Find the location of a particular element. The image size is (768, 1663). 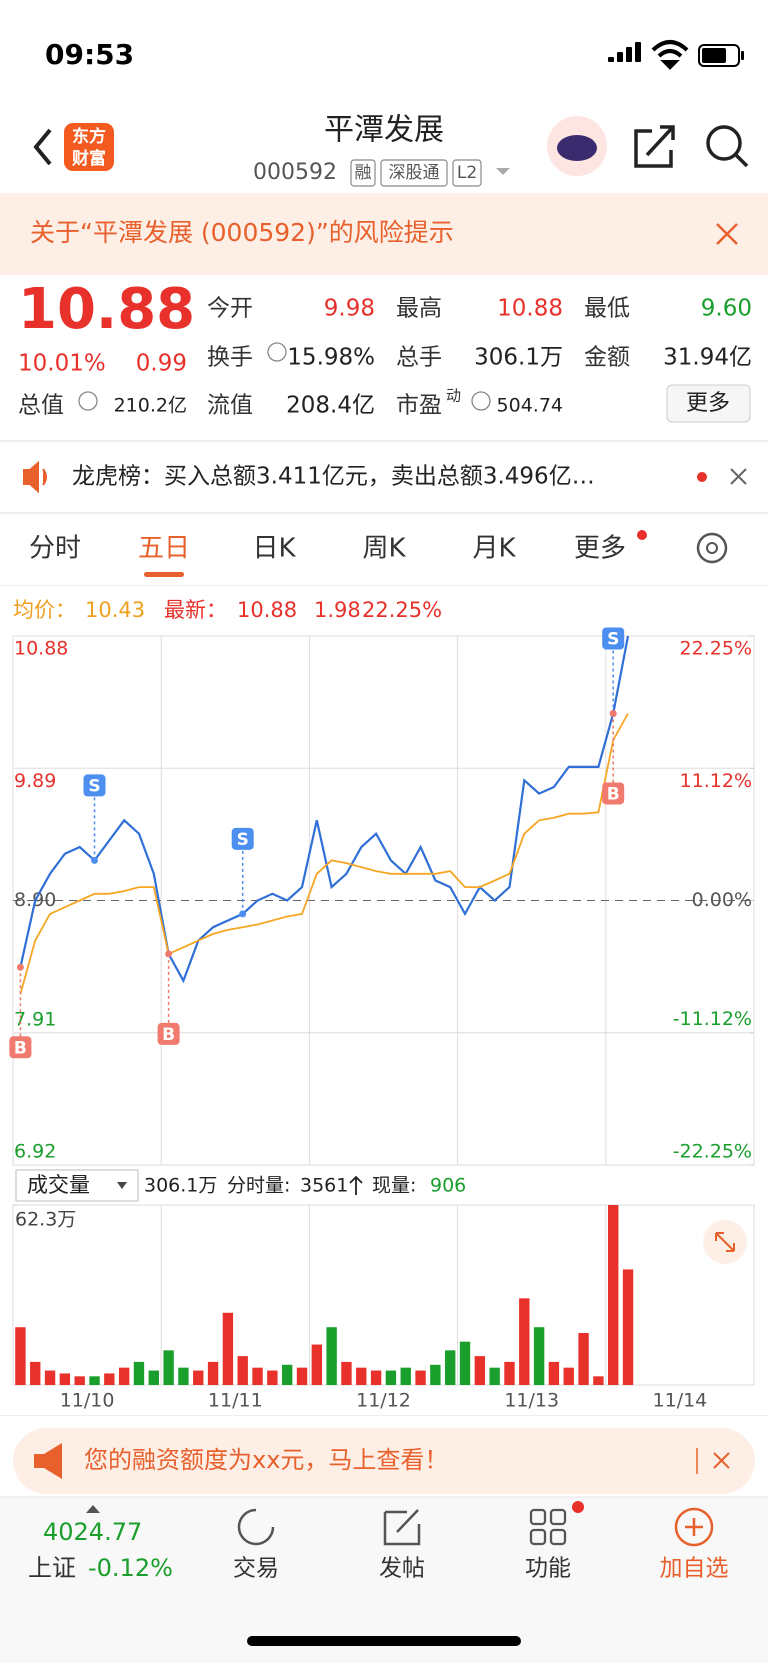

stock-tag: L2 is located at coordinates (467, 173).